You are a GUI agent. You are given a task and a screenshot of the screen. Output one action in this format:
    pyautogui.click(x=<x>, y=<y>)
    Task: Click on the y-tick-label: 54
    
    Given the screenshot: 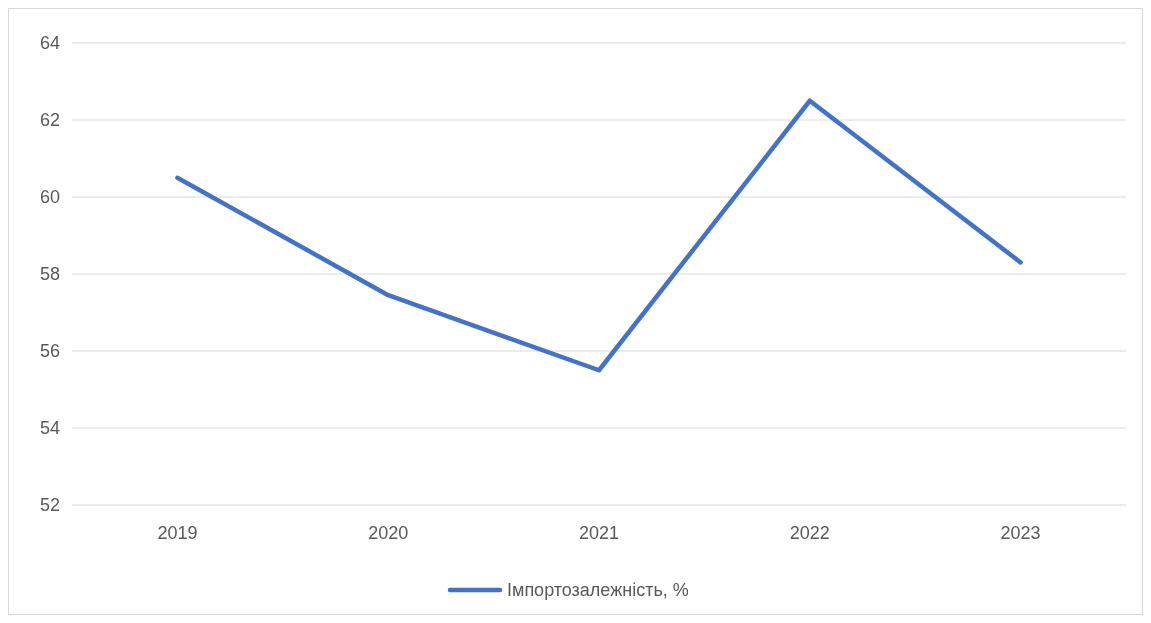 What is the action you would take?
    pyautogui.click(x=49, y=428)
    